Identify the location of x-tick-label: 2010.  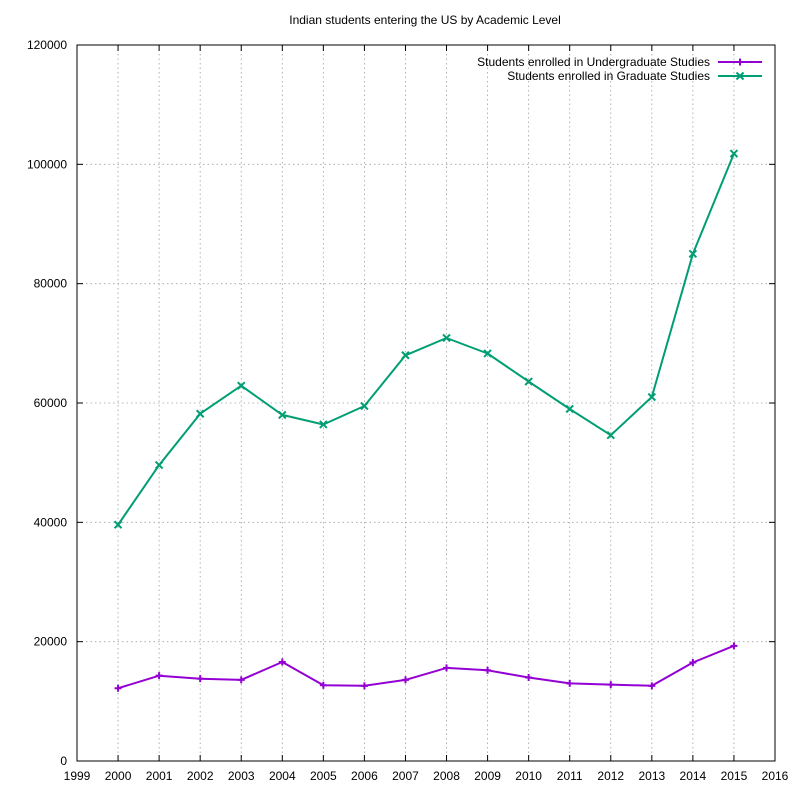
(528, 776).